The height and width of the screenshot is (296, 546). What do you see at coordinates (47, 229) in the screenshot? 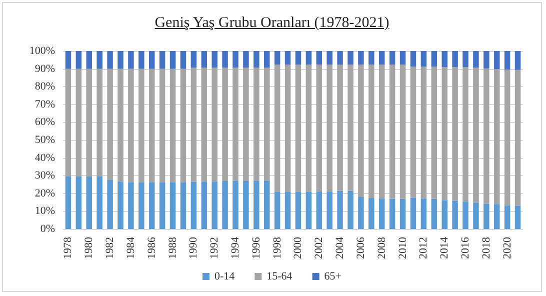
I see `y-tick-label: 0%` at bounding box center [47, 229].